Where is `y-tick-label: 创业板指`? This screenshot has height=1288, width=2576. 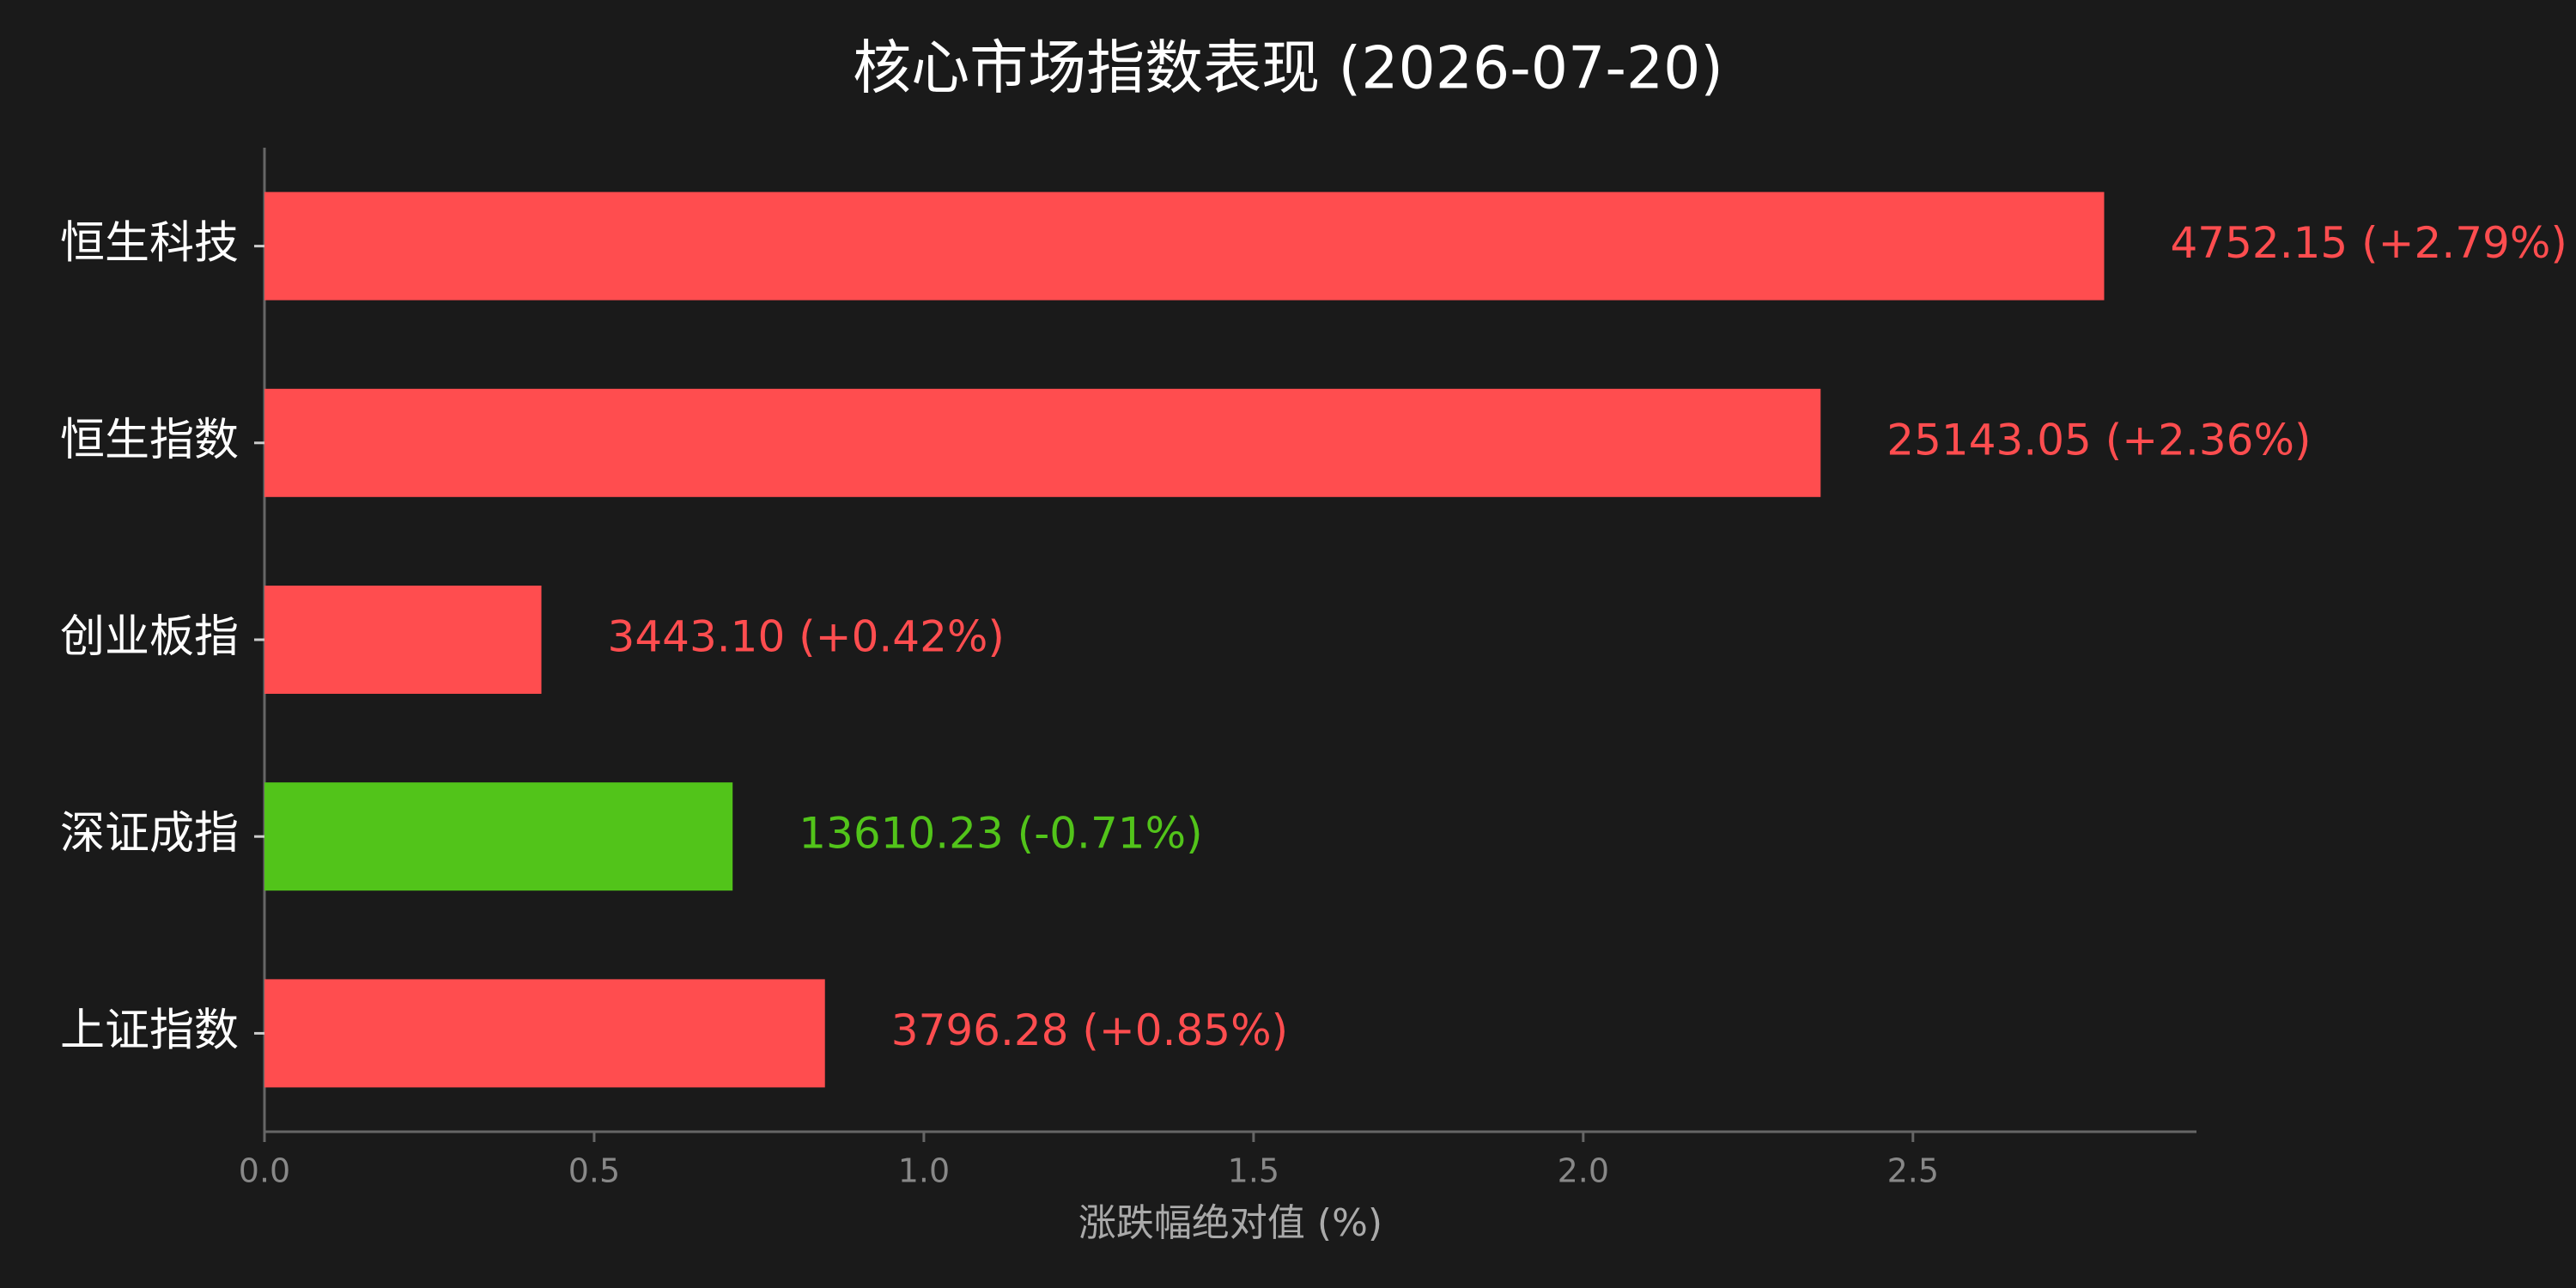
y-tick-label: 创业板指 is located at coordinates (149, 637).